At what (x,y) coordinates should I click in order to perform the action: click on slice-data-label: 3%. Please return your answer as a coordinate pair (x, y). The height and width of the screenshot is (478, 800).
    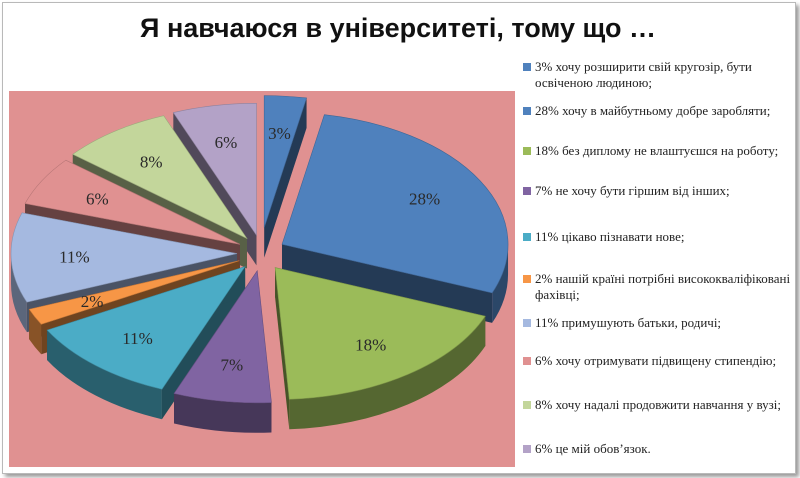
    Looking at the image, I should click on (279, 133).